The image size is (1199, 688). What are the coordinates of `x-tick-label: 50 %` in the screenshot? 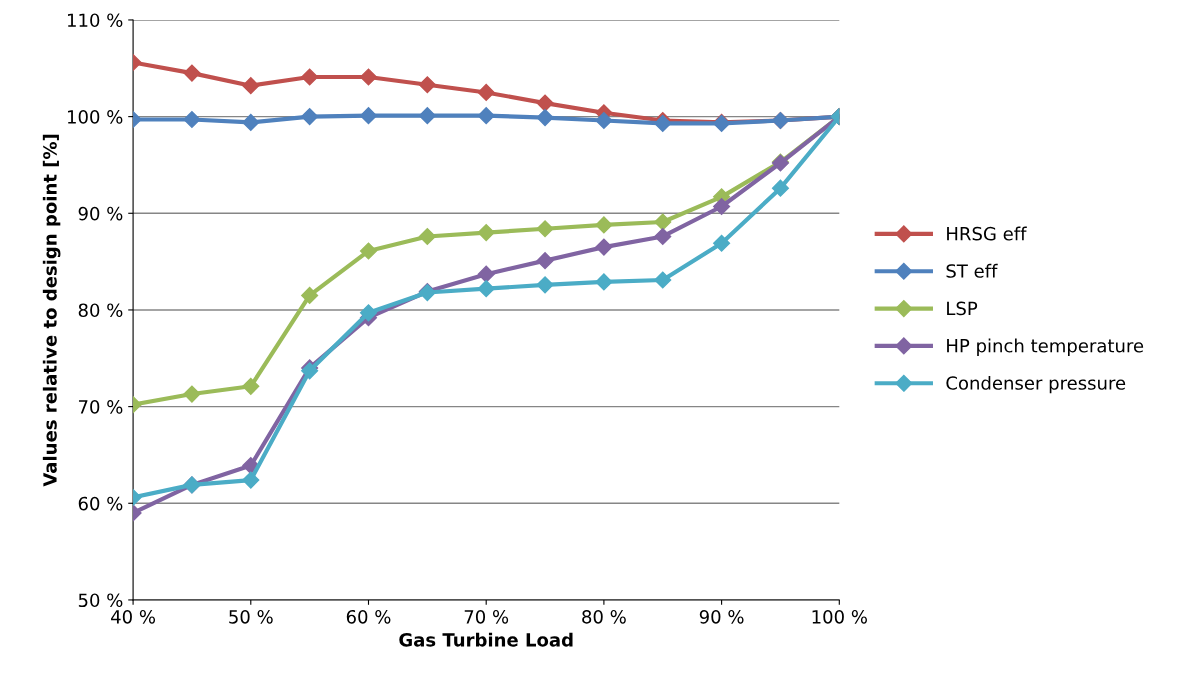 It's located at (251, 616).